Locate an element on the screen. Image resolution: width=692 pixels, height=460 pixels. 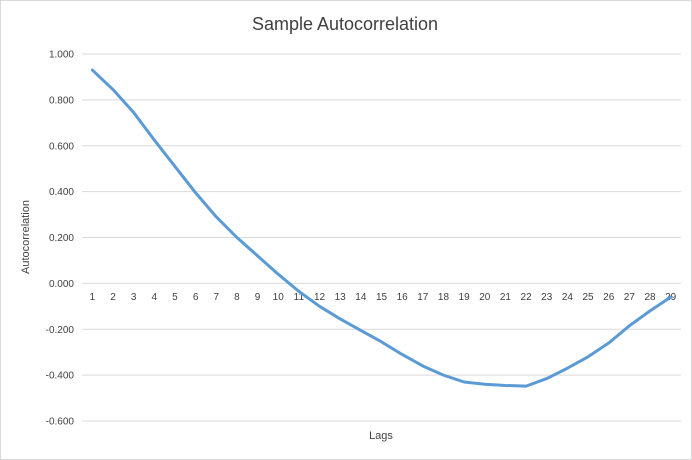
x-tick-label: 10 is located at coordinates (279, 297).